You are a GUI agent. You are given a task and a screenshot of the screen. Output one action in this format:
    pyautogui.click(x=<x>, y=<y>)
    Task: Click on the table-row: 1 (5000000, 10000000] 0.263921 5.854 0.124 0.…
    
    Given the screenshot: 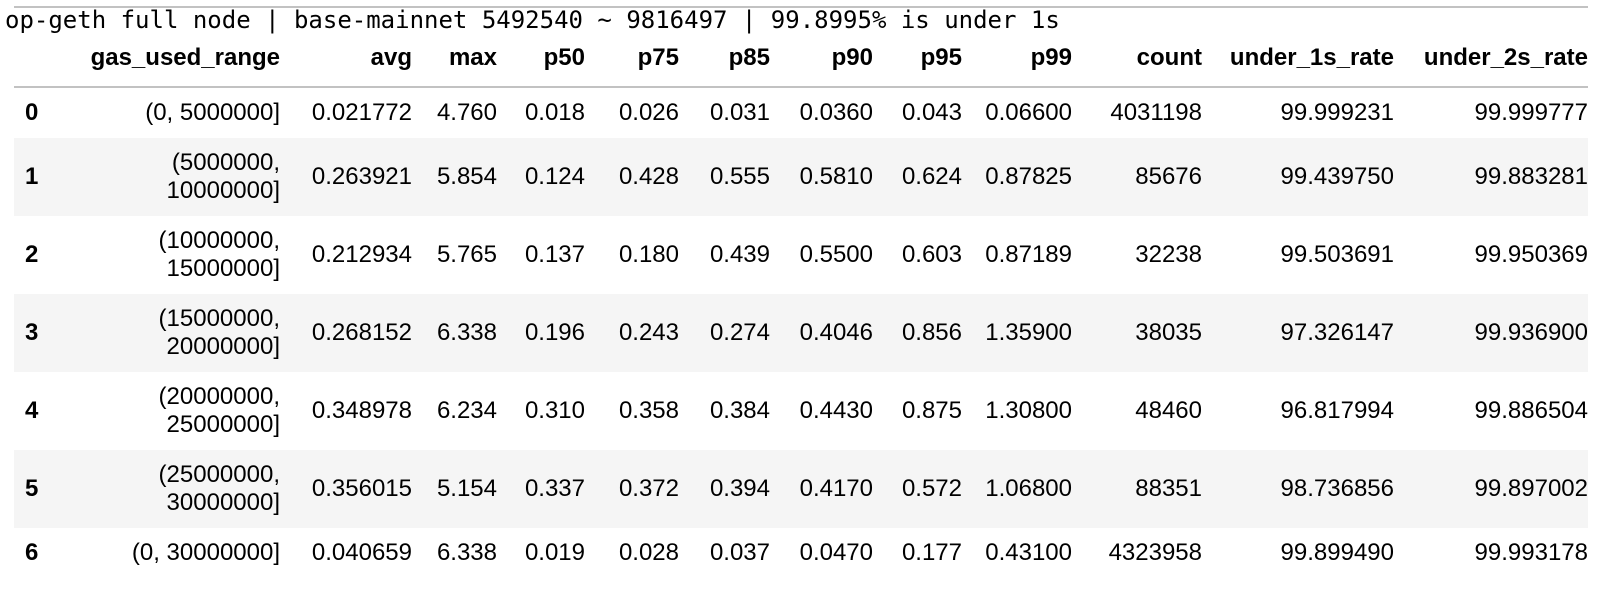 What is the action you would take?
    pyautogui.click(x=801, y=177)
    